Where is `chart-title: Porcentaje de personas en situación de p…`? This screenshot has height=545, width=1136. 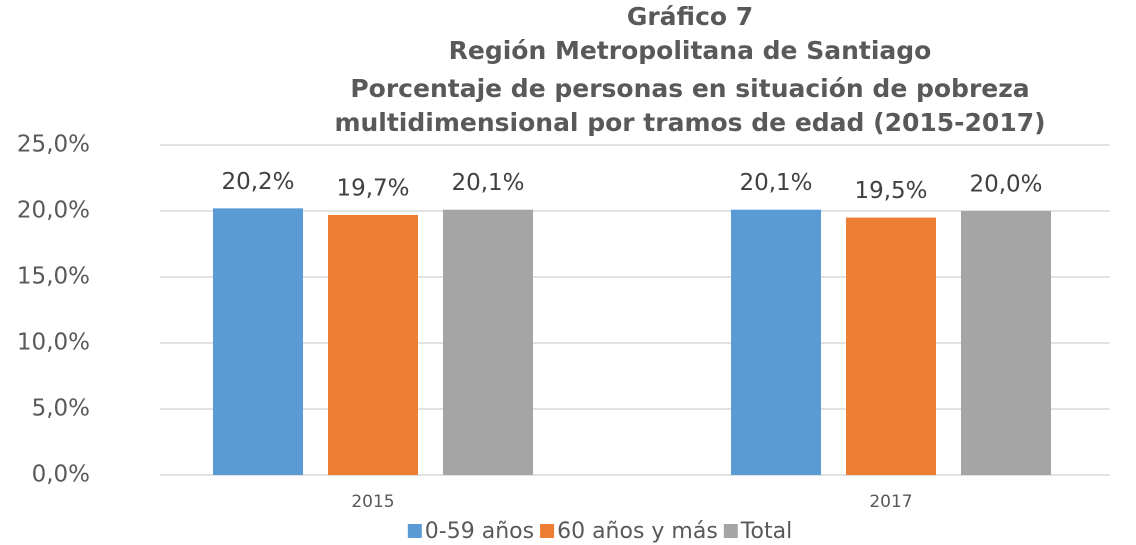 chart-title: Porcentaje de personas en situación de p… is located at coordinates (689, 88).